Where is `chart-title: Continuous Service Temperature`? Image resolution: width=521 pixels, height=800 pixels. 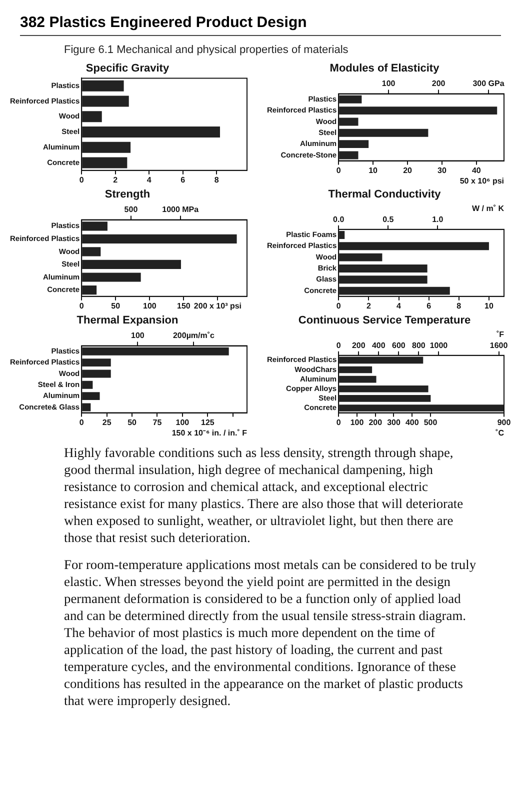 chart-title: Continuous Service Temperature is located at coordinates (384, 320).